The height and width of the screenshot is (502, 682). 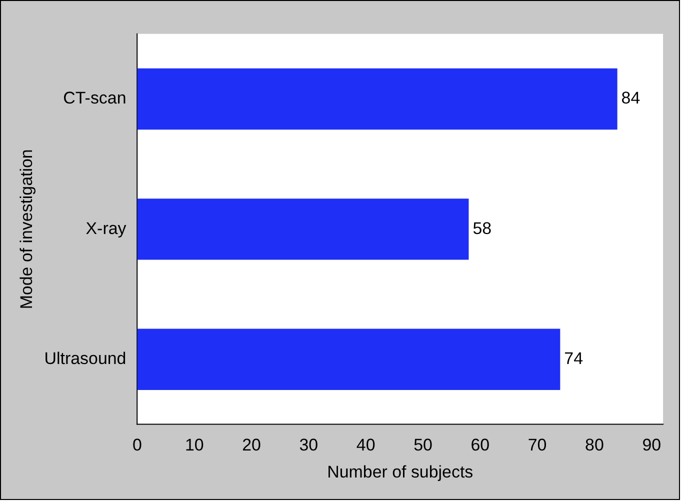 I want to click on x-tick-label: 80, so click(x=594, y=444).